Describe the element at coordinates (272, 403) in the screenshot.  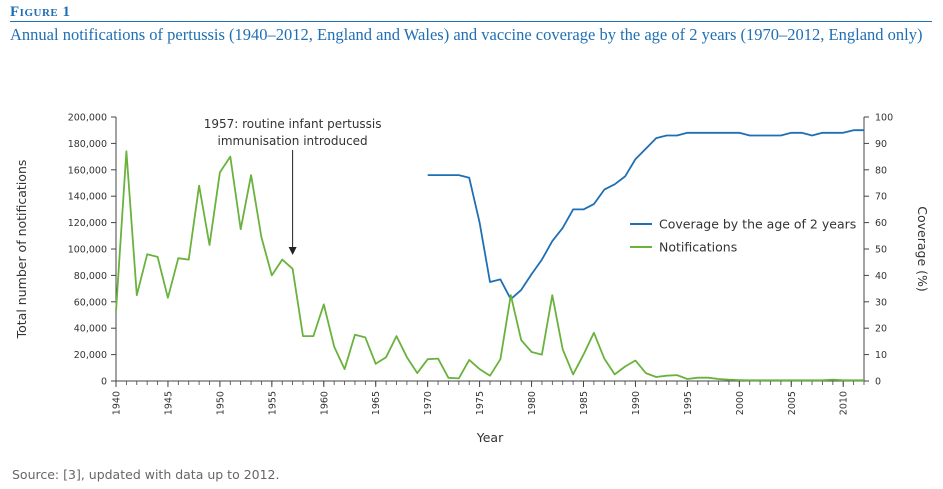
I see `x-tick-label: 1955` at that location.